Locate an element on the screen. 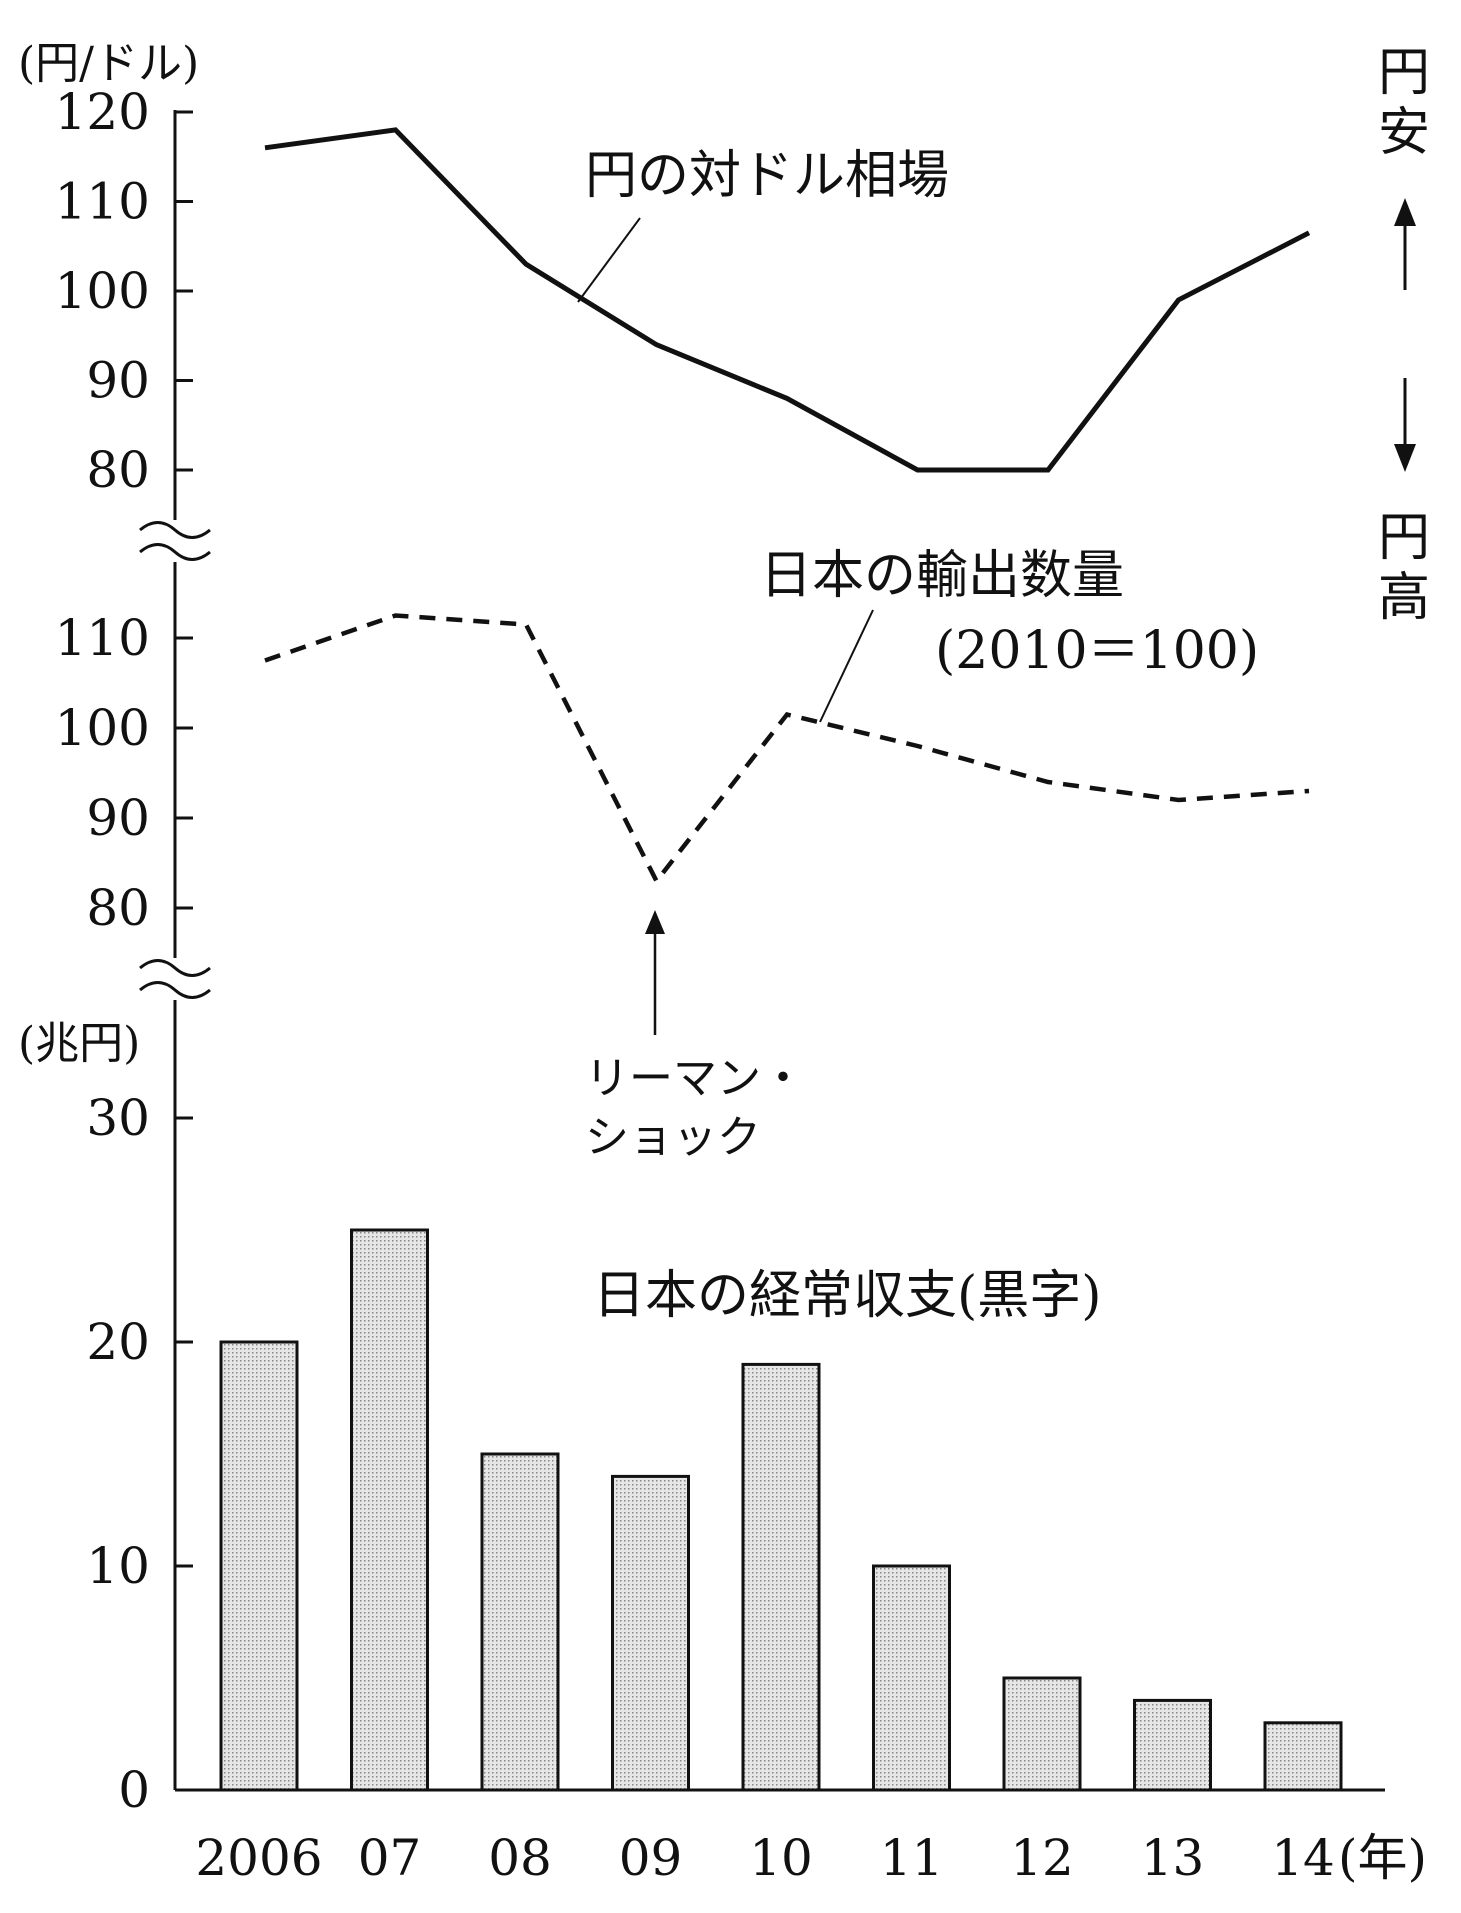 The width and height of the screenshot is (1461, 1913). x-axis-labels: 2006 07 08 09 10 11 12 13 14 is located at coordinates (764, 1858).